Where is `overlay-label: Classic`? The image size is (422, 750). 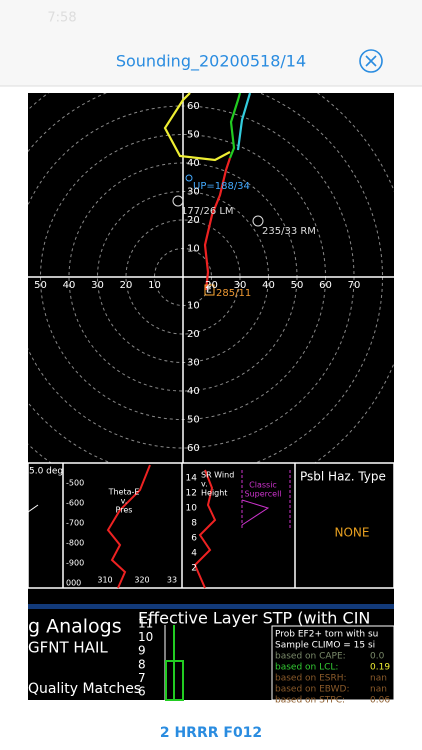
overlay-label: Classic is located at coordinates (263, 485).